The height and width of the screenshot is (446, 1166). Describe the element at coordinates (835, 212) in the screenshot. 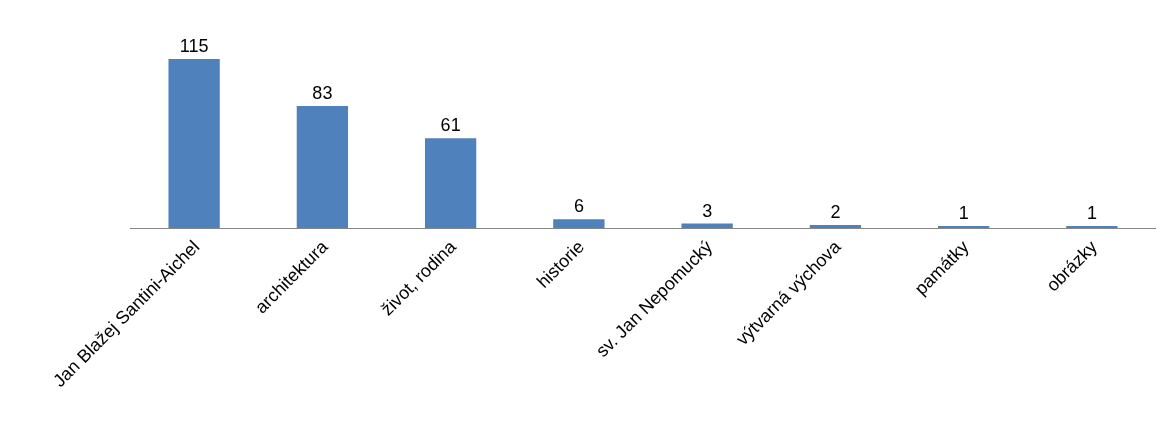

I see `data-label: 2` at that location.